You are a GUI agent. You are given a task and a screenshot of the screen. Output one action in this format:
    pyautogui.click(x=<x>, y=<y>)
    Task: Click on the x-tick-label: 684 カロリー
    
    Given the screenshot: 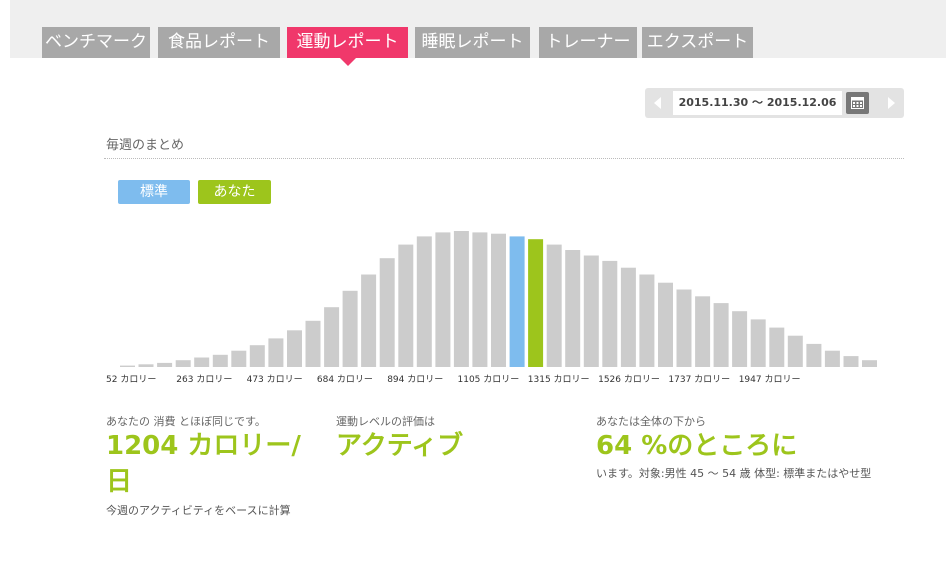 What is the action you would take?
    pyautogui.click(x=345, y=379)
    